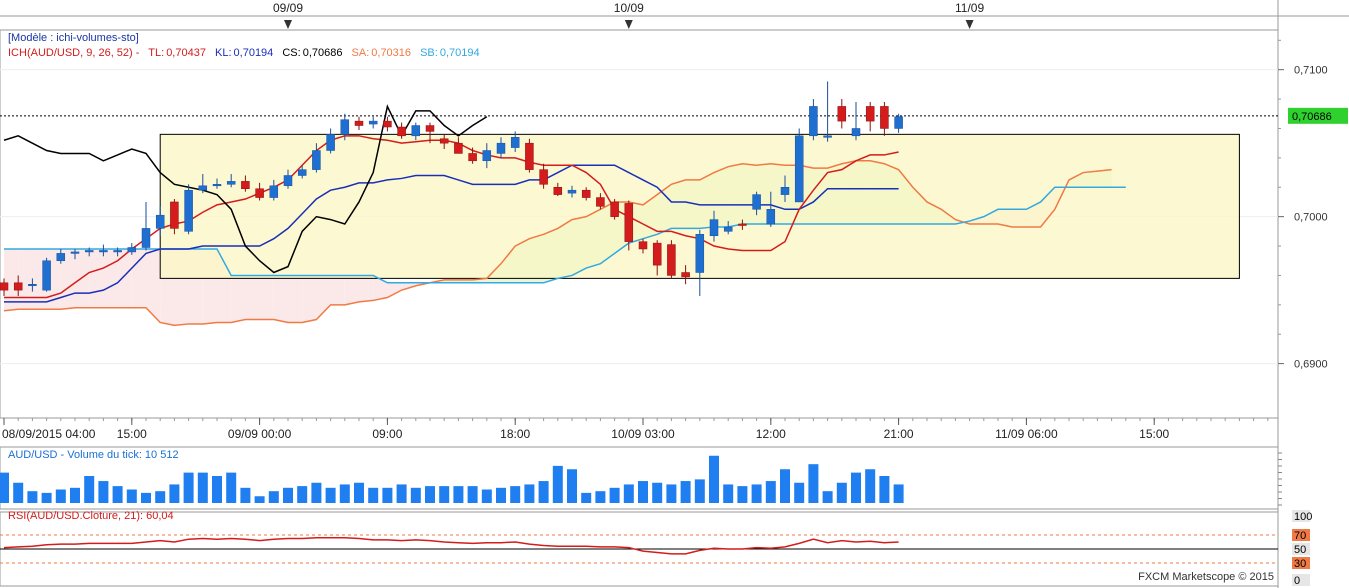 Image resolution: width=1349 pixels, height=588 pixels. I want to click on time-tick-label-9: 15:00, so click(1154, 434).